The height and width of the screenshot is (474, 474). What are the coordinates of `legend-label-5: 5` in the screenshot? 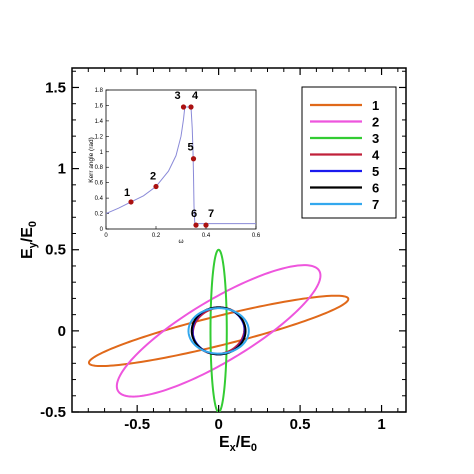 It's located at (375, 171).